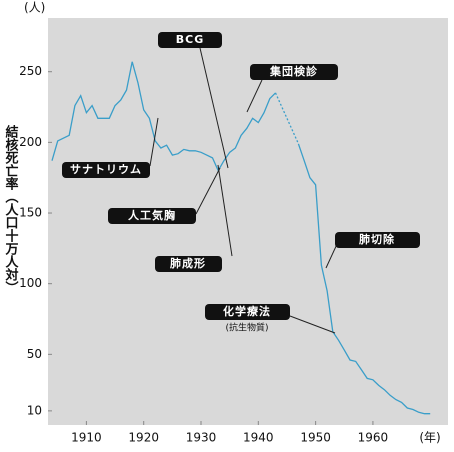 This screenshot has height=452, width=454. I want to click on annotation: サナトリウム, so click(106, 169).